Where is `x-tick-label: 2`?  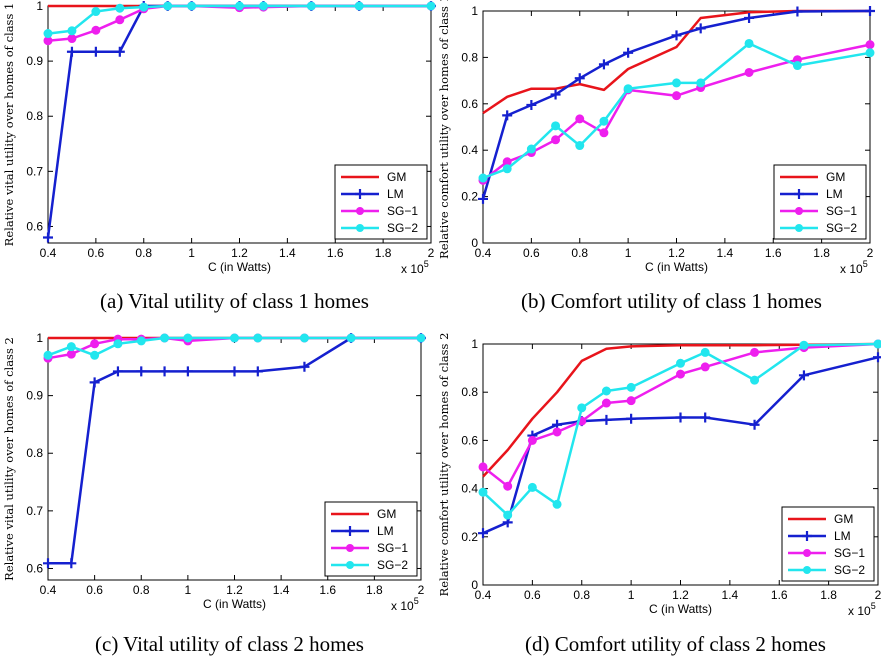
x-tick-label: 2 is located at coordinates (431, 253).